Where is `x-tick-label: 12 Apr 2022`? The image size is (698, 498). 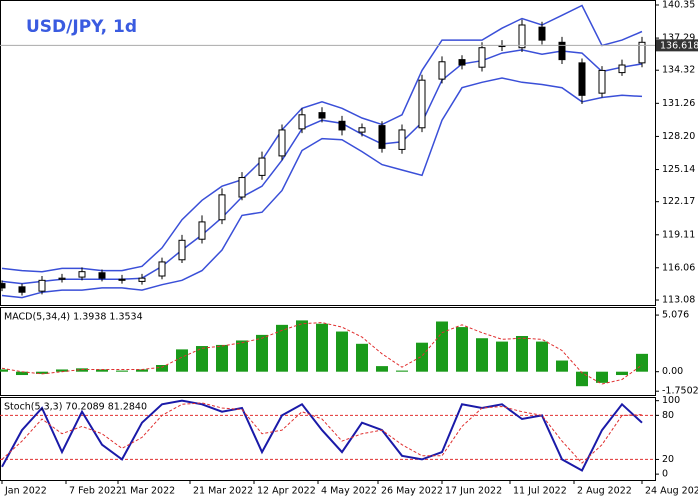
x-tick-label: 12 Apr 2022 is located at coordinates (286, 491).